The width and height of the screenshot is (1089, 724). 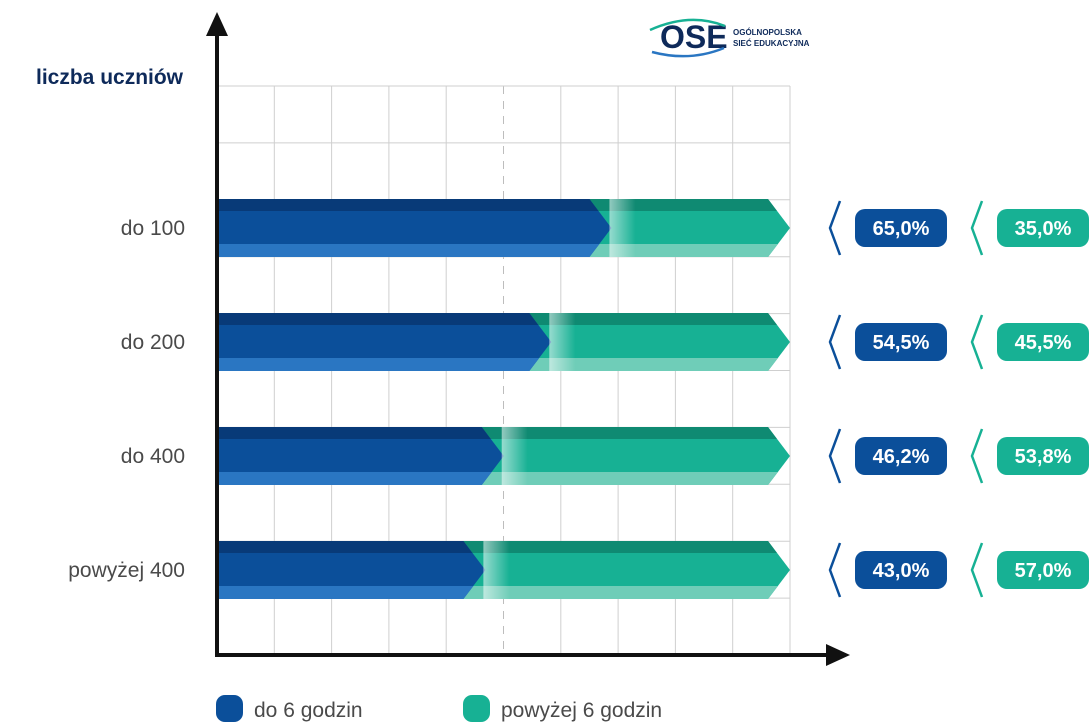 I want to click on logo-line-1: OGÓLNOPOLSKA, so click(x=767, y=32).